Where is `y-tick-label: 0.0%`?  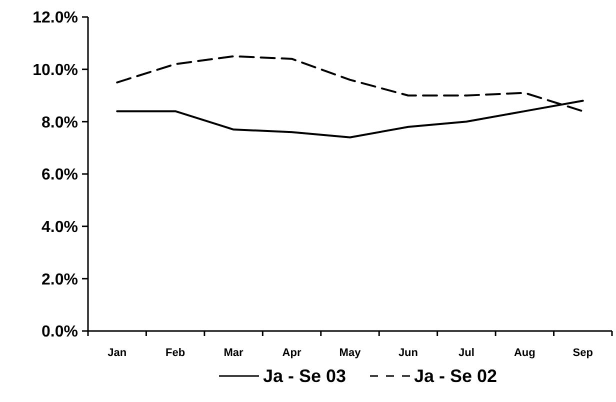 y-tick-label: 0.0% is located at coordinates (60, 332).